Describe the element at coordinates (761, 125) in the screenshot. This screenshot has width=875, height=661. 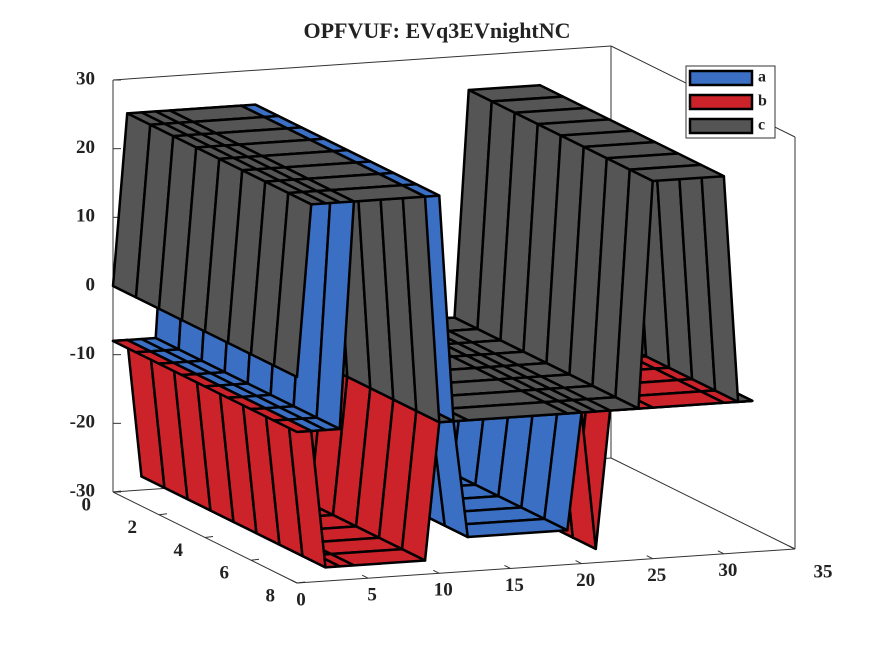
I see `legend-label: c` at that location.